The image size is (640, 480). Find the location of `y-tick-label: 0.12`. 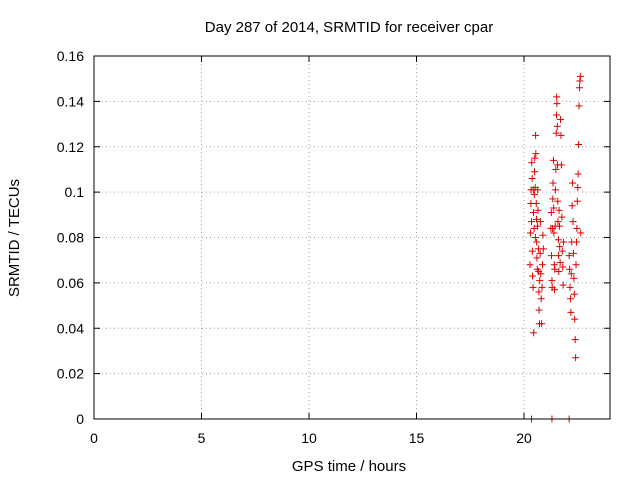

y-tick-label: 0.12 is located at coordinates (70, 147).